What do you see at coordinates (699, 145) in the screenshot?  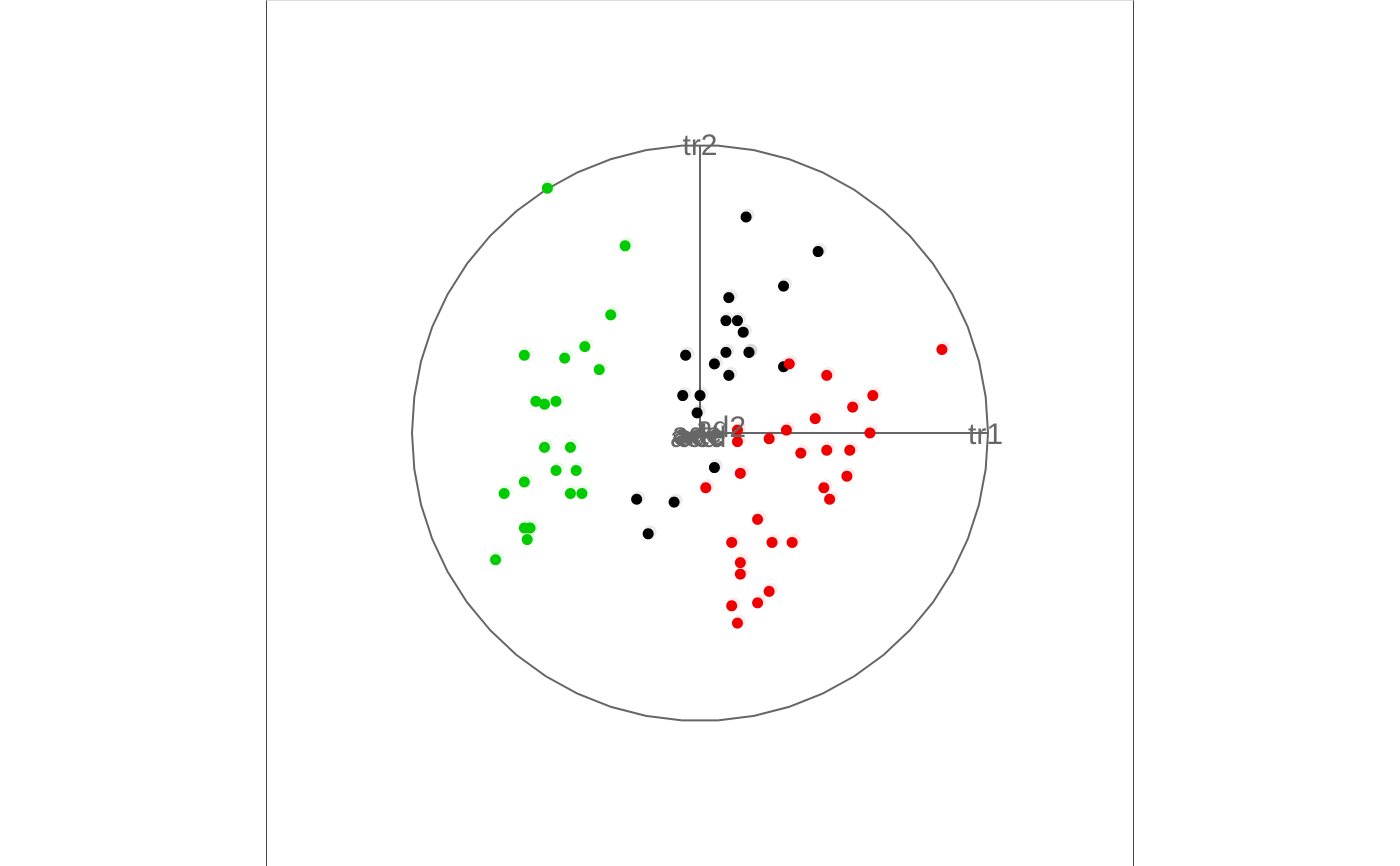 I see `axis-label-tr2: tr2` at bounding box center [699, 145].